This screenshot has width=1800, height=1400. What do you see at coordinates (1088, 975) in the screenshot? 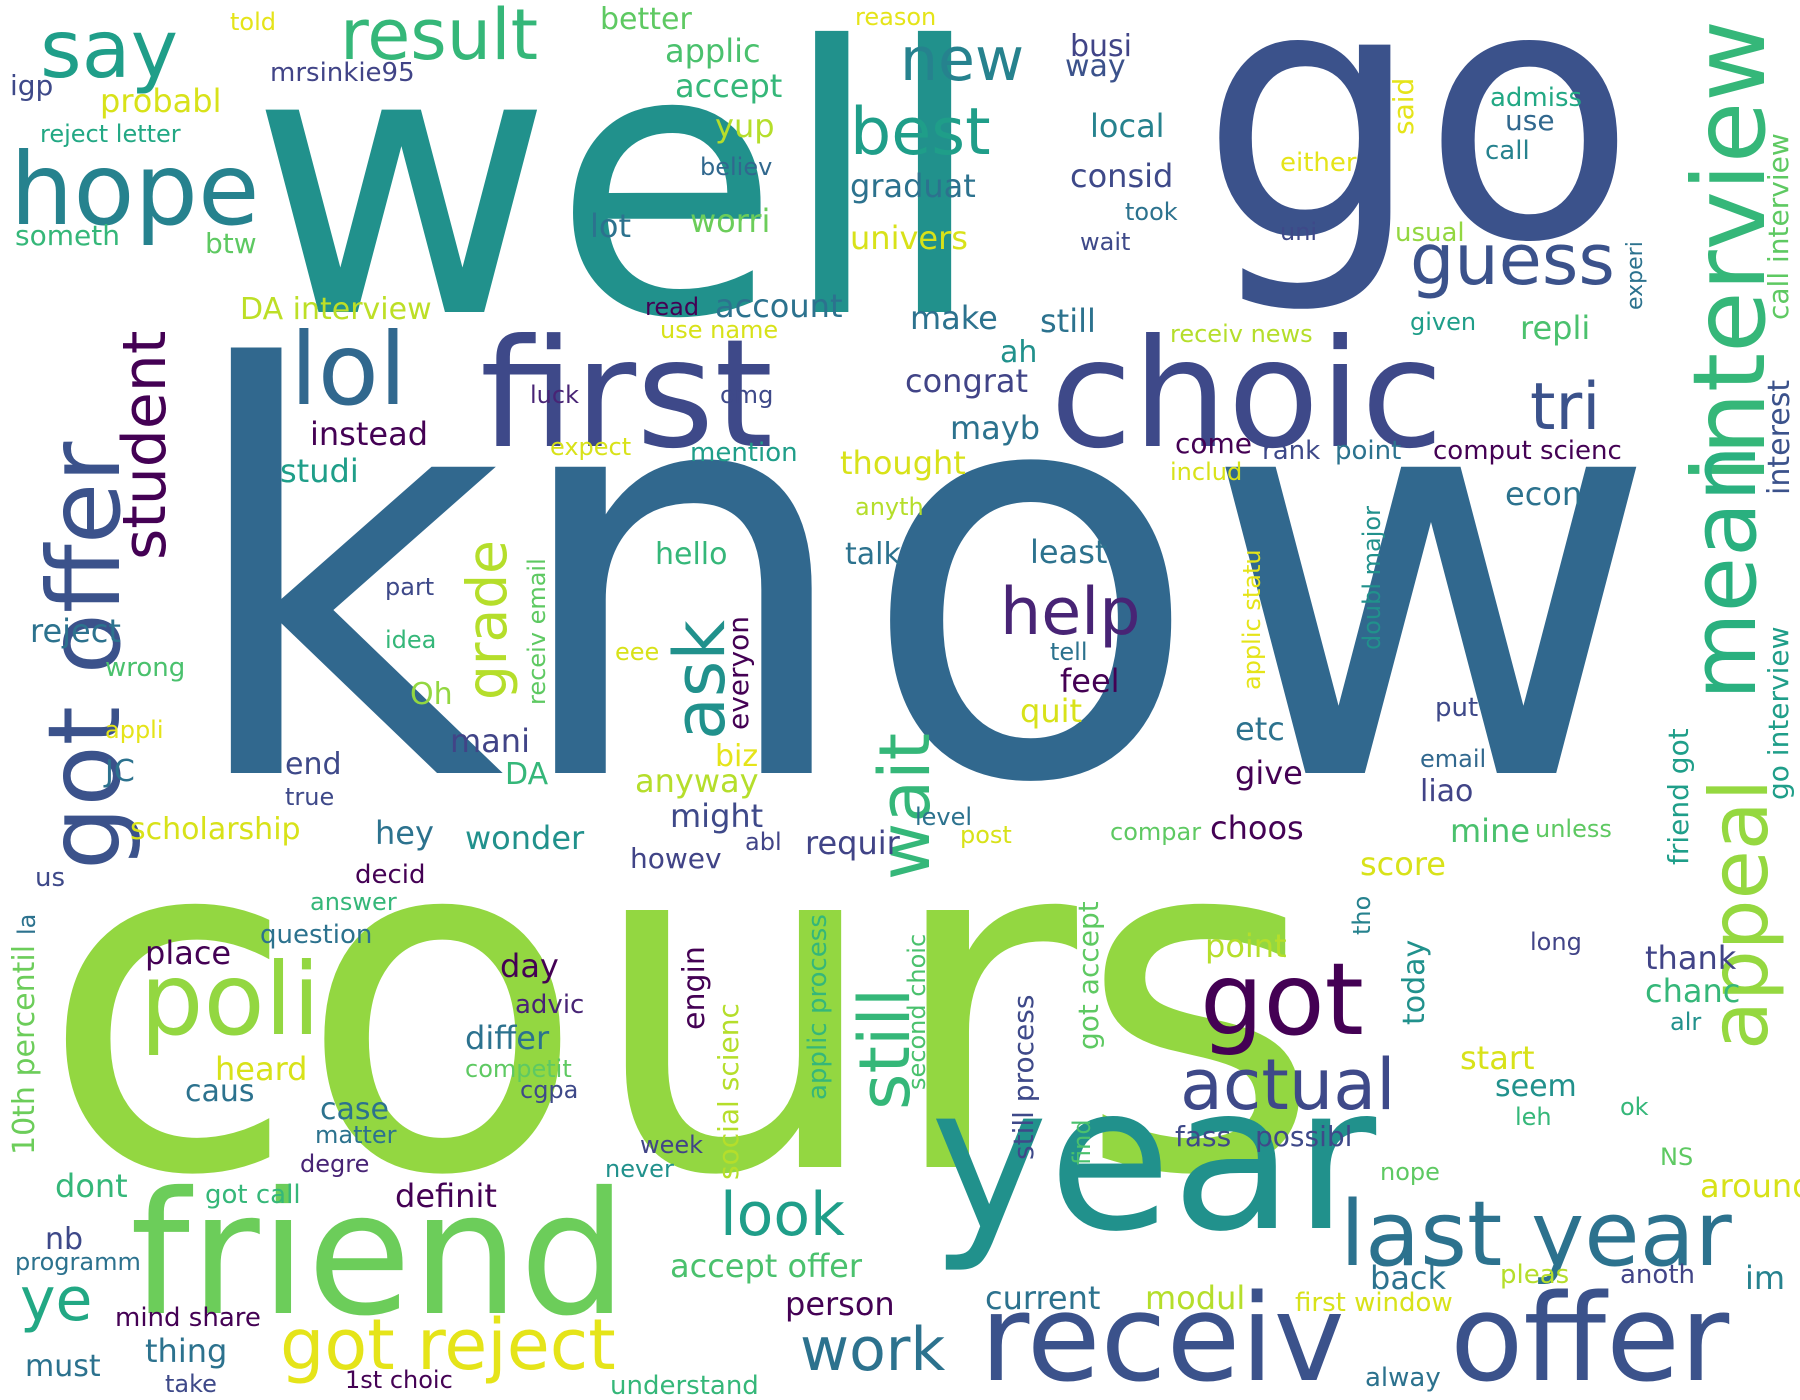
I see `word-got-accept: got accept` at bounding box center [1088, 975].